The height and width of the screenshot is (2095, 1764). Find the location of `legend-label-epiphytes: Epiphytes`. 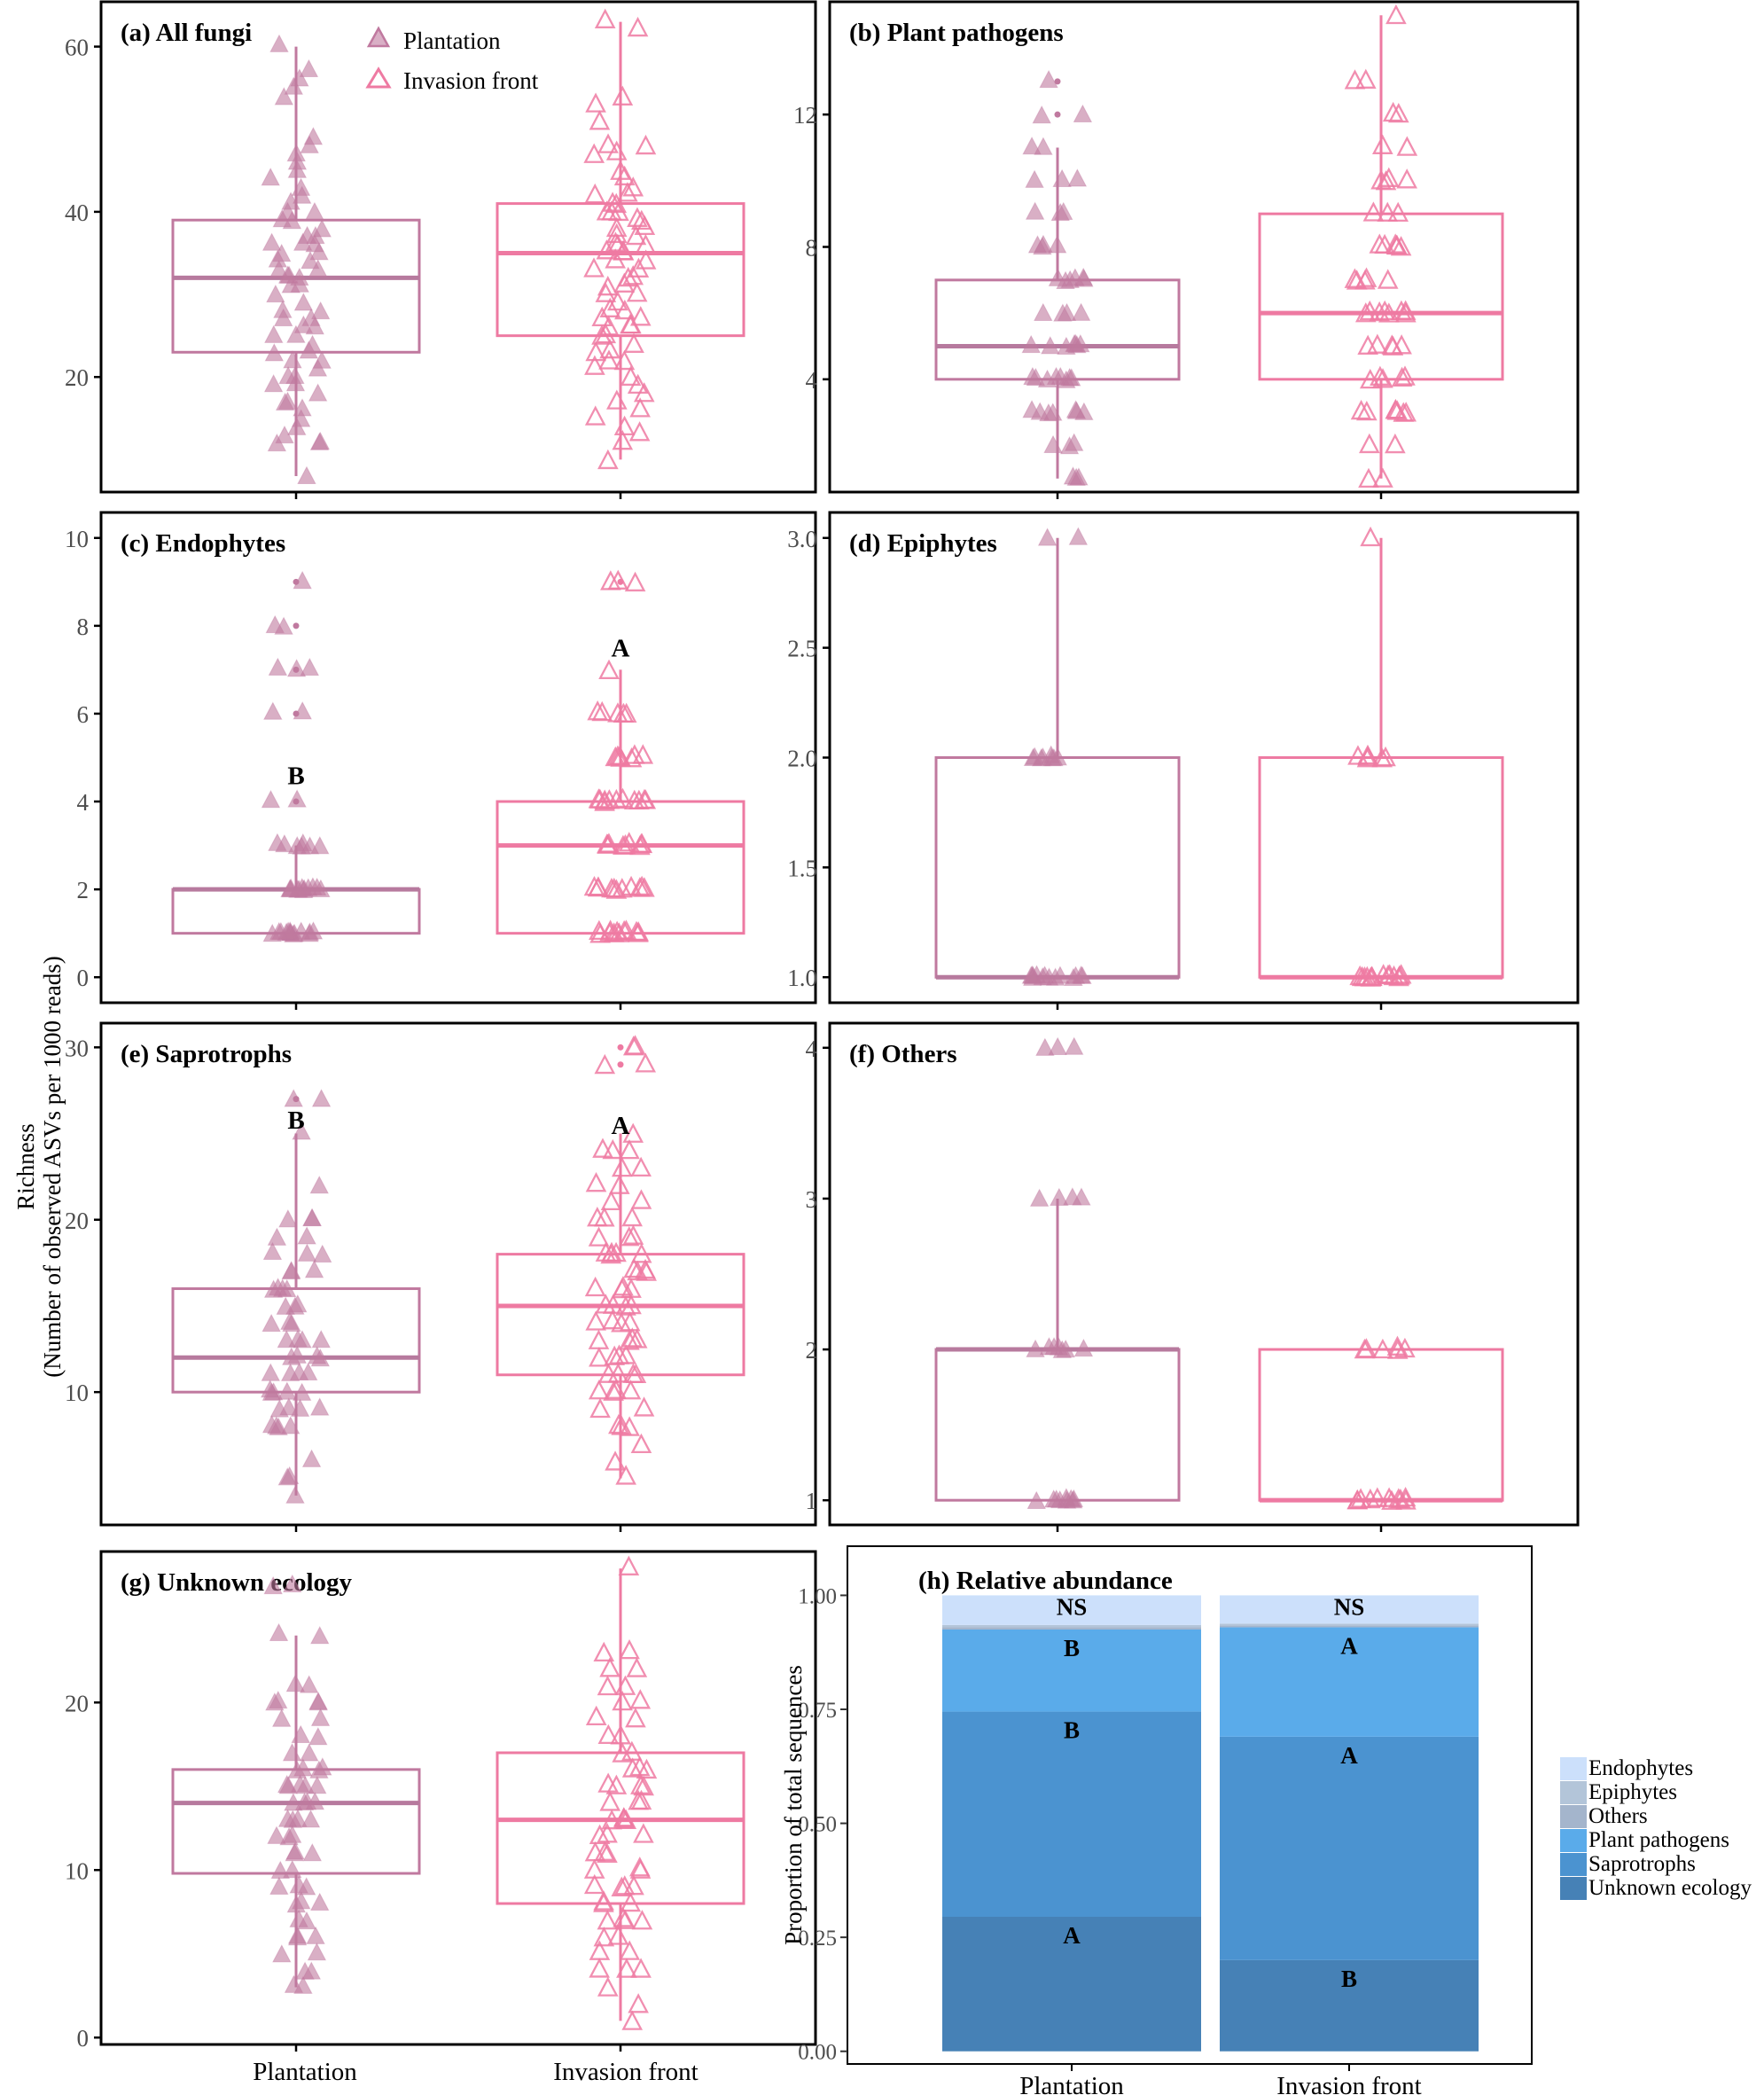

legend-label-epiphytes: Epiphytes is located at coordinates (1632, 1792).